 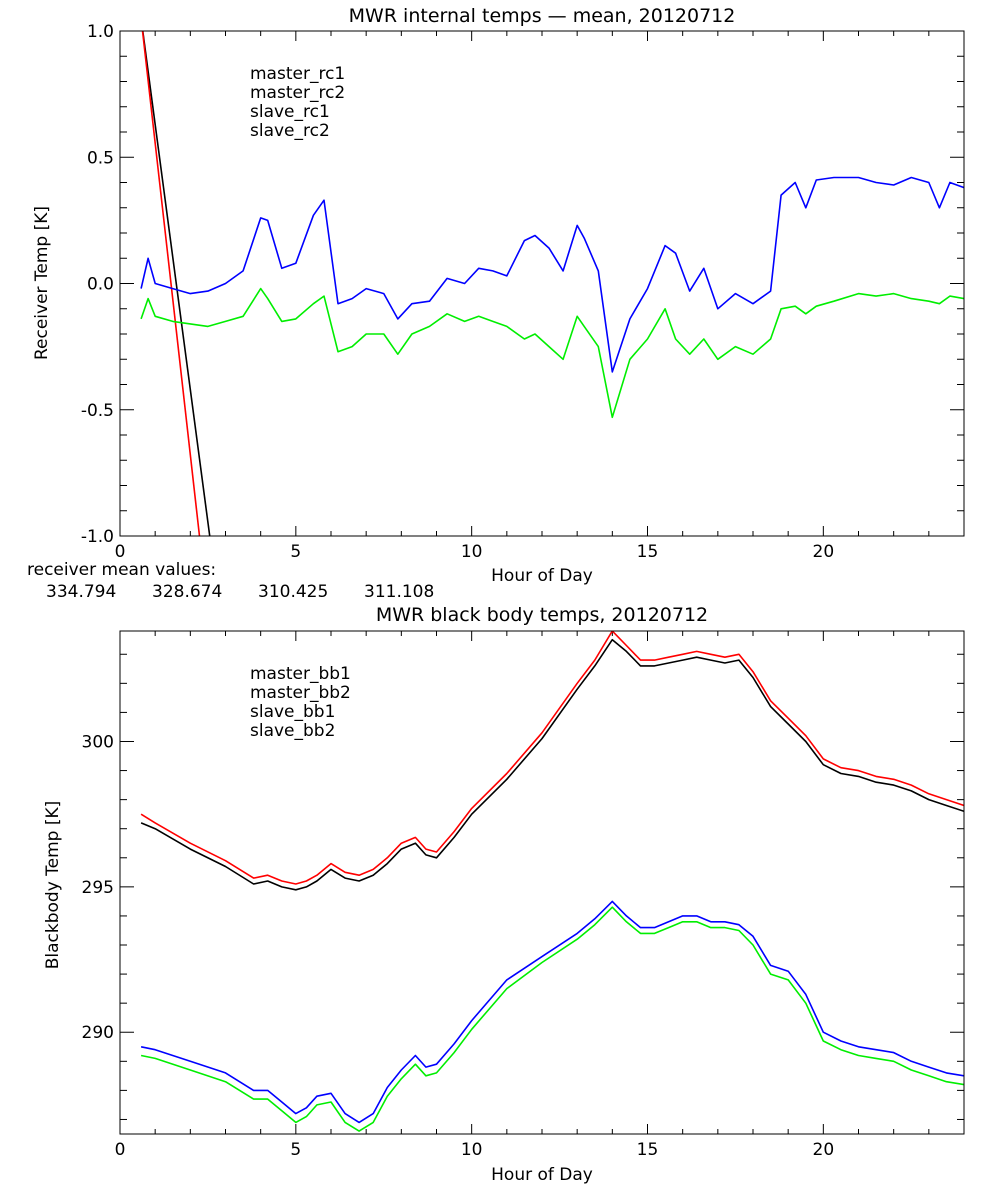 I want to click on series-line-slave-rc2, so click(x=552, y=353).